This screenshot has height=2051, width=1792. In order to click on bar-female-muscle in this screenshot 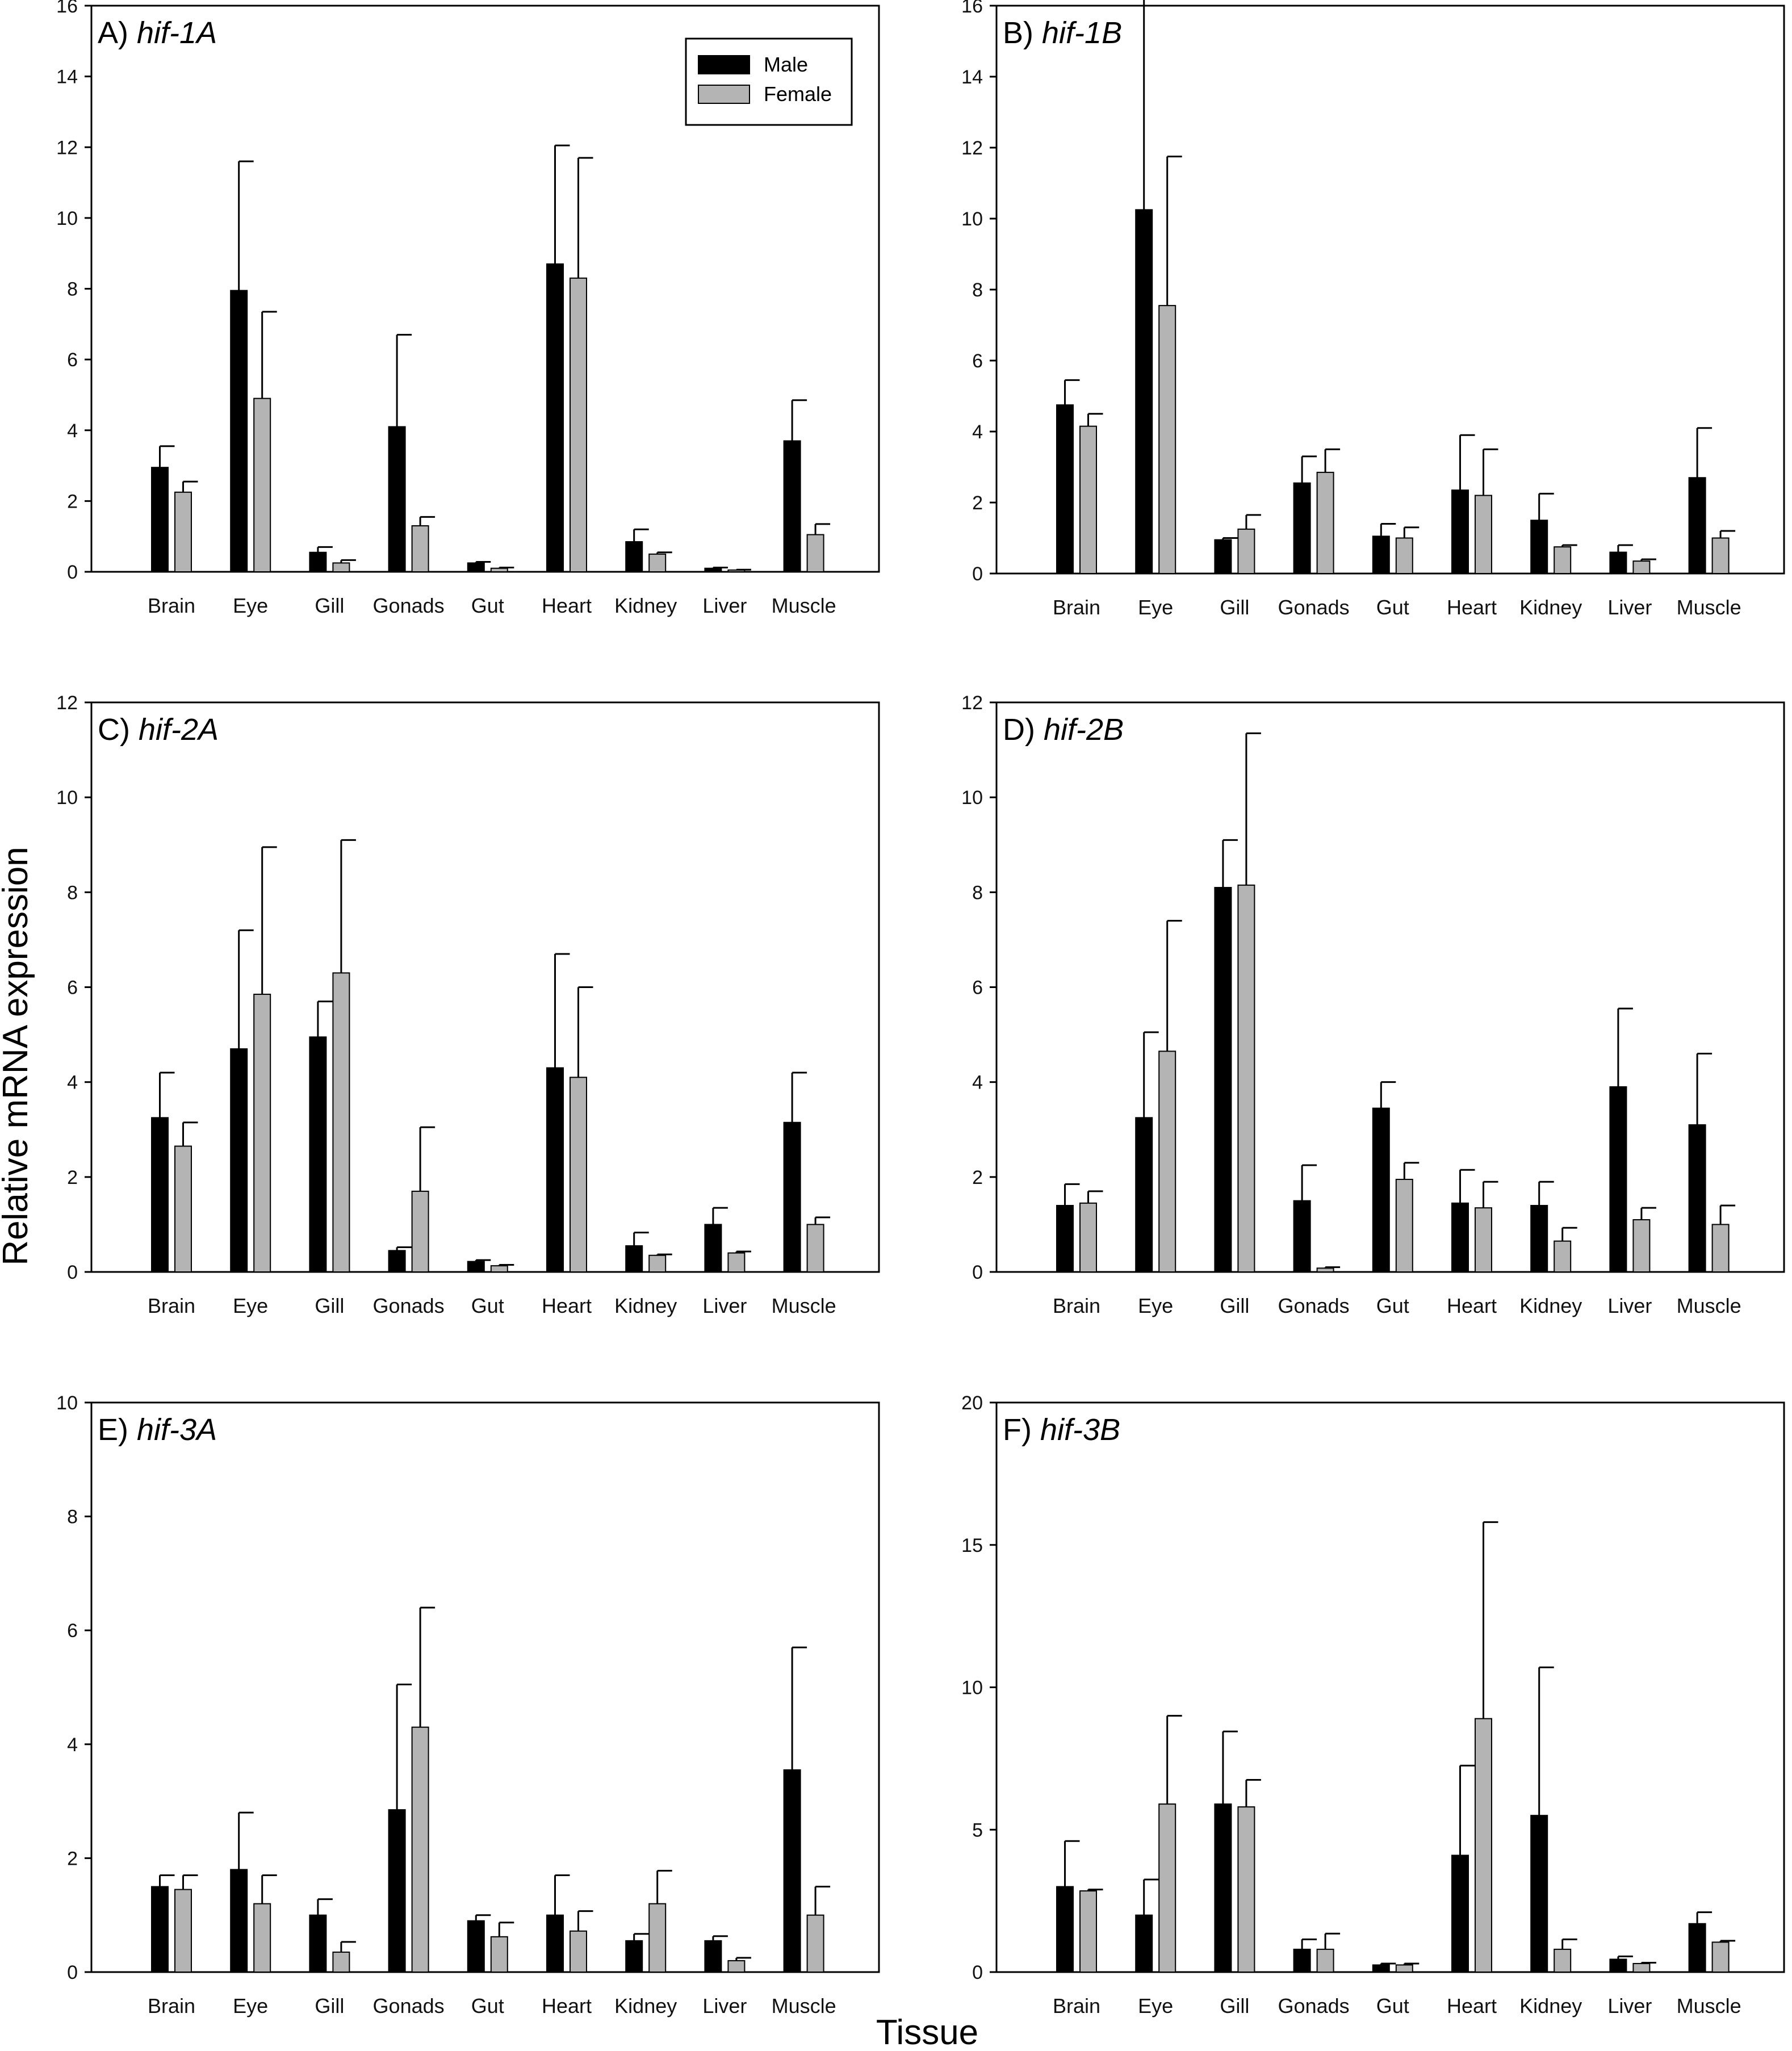, I will do `click(1720, 1957)`.